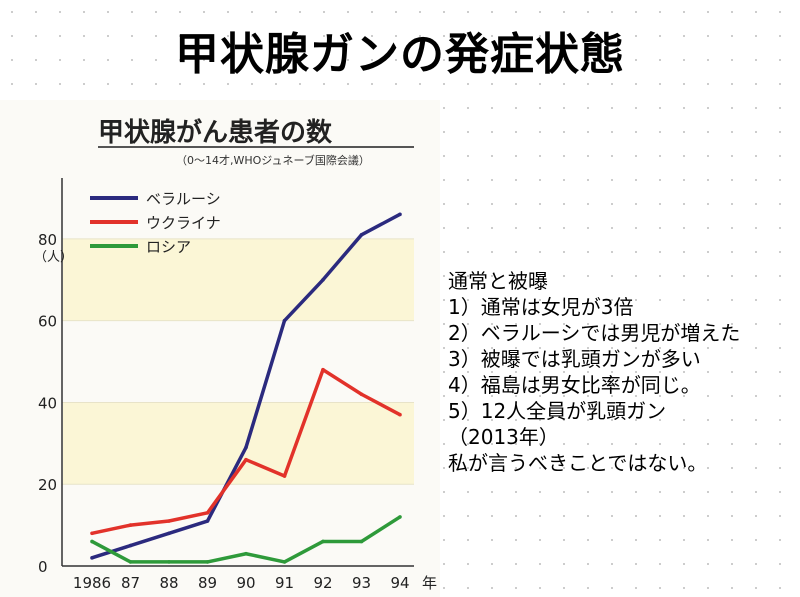 The width and height of the screenshot is (800, 597). What do you see at coordinates (399, 583) in the screenshot?
I see `x-tick-label: 94` at bounding box center [399, 583].